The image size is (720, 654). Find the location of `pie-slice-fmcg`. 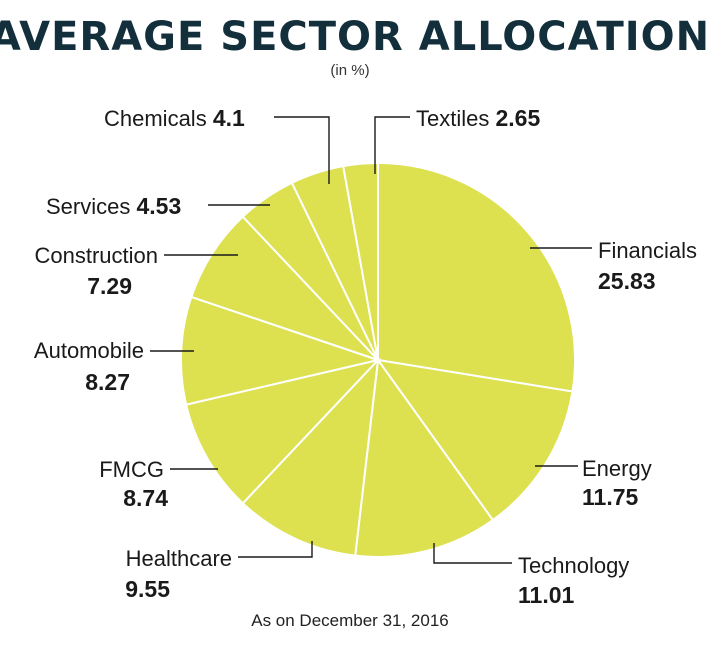

pie-slice-fmcg is located at coordinates (283, 431).